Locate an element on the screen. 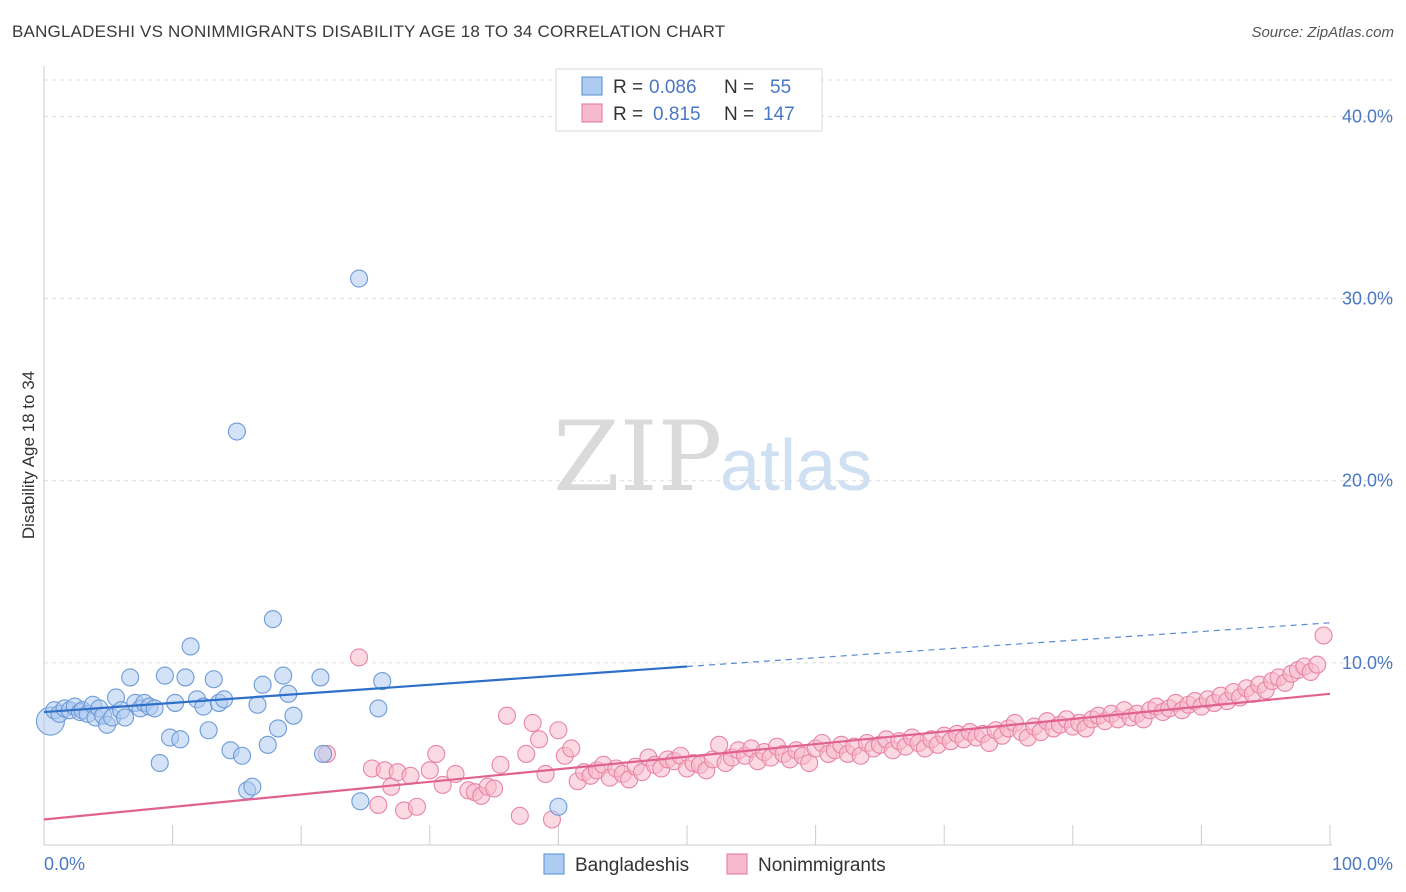 Image resolution: width=1406 pixels, height=892 pixels. watermark-atlas: atlas is located at coordinates (796, 466).